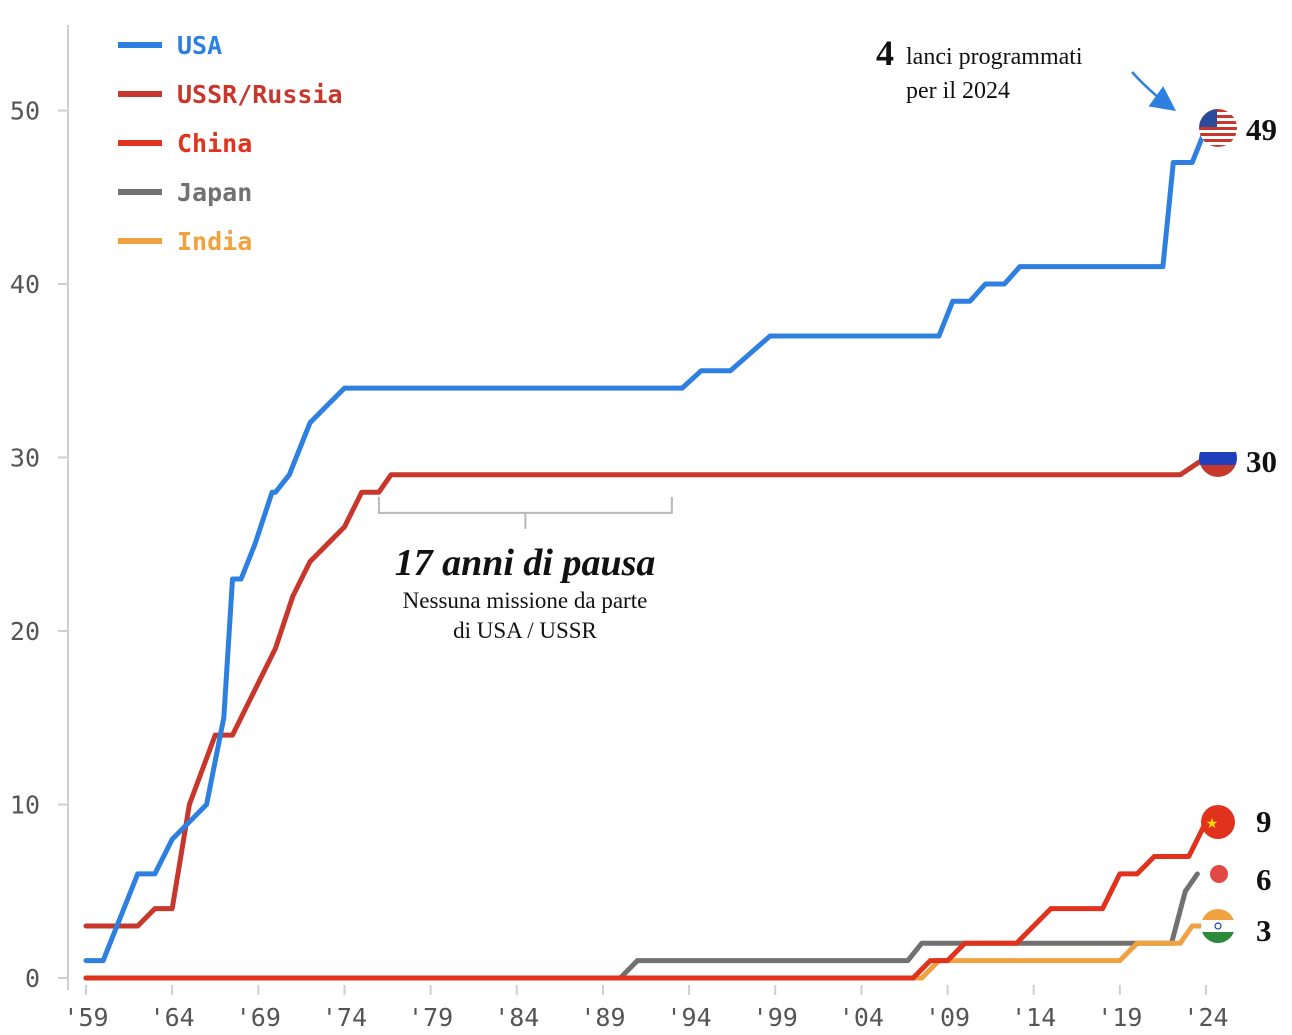 The width and height of the screenshot is (1292, 1035). Describe the element at coordinates (172, 1017) in the screenshot. I see `x-tick-label-1964: '64` at that location.